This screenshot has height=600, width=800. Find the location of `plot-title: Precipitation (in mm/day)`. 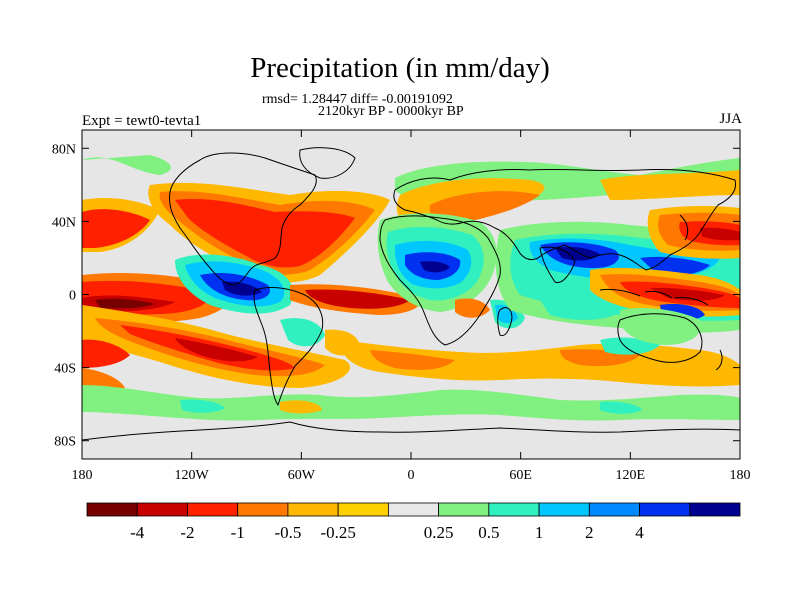

plot-title: Precipitation (in mm/day) is located at coordinates (400, 68).